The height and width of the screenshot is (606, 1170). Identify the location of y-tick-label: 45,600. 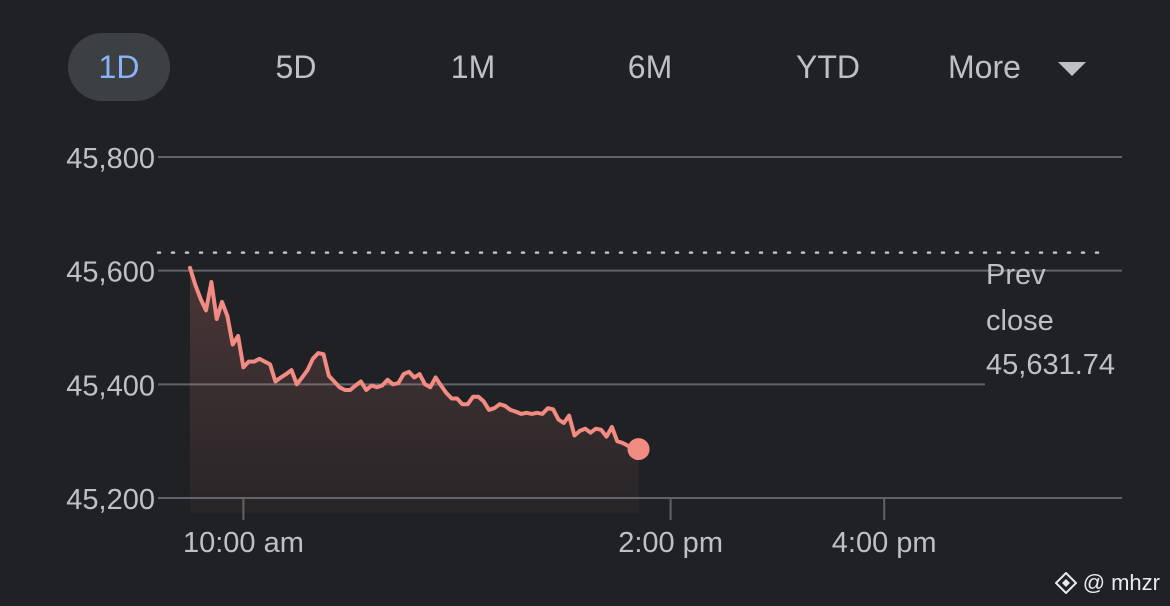
(110, 273).